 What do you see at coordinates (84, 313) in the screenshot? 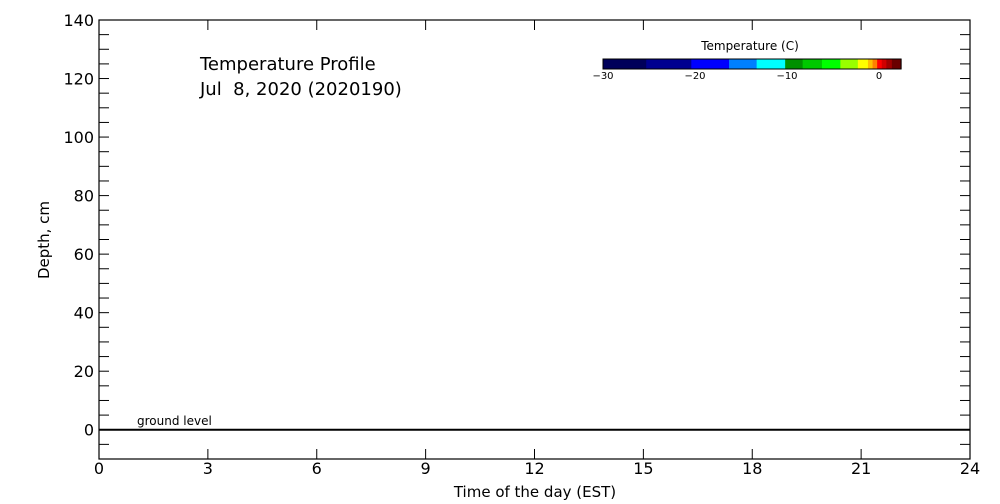
I see `y-tick-label: 40` at bounding box center [84, 313].